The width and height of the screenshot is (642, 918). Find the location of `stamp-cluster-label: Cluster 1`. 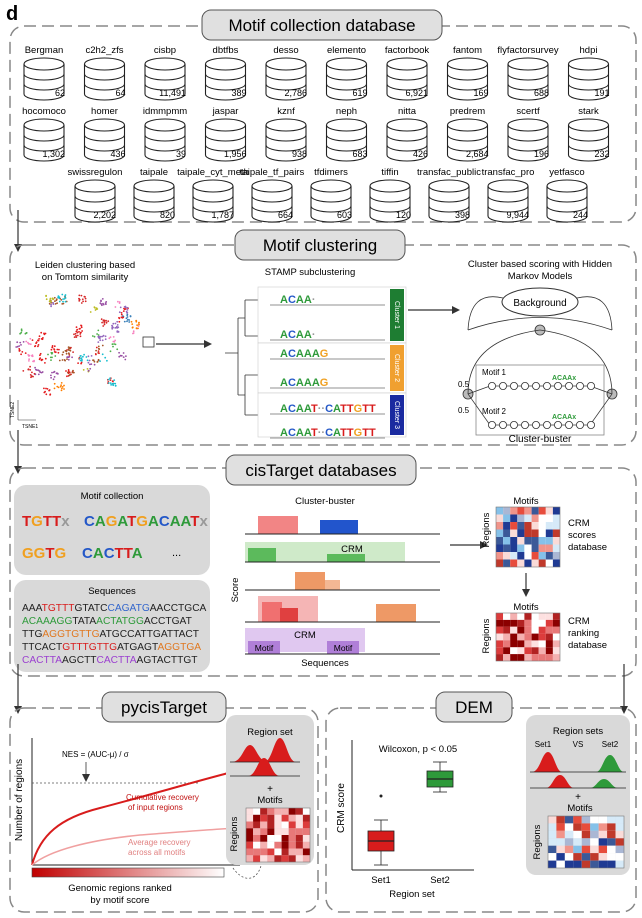

stamp-cluster-label: Cluster 1 is located at coordinates (396, 315).